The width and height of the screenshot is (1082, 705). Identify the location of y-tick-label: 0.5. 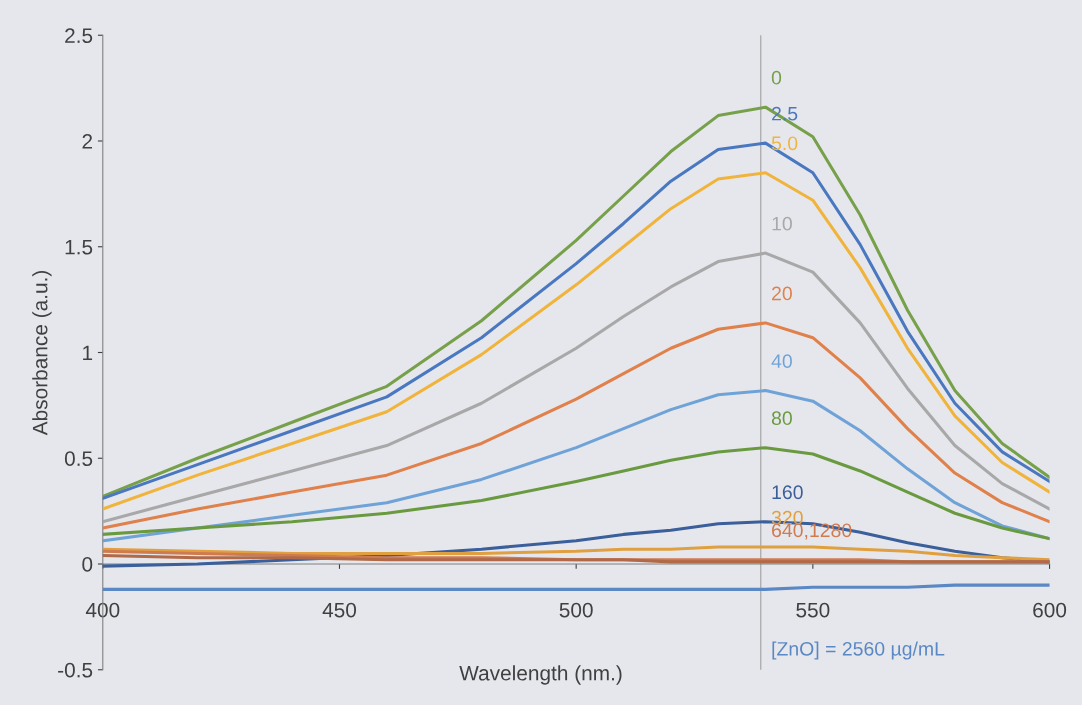
(78, 458).